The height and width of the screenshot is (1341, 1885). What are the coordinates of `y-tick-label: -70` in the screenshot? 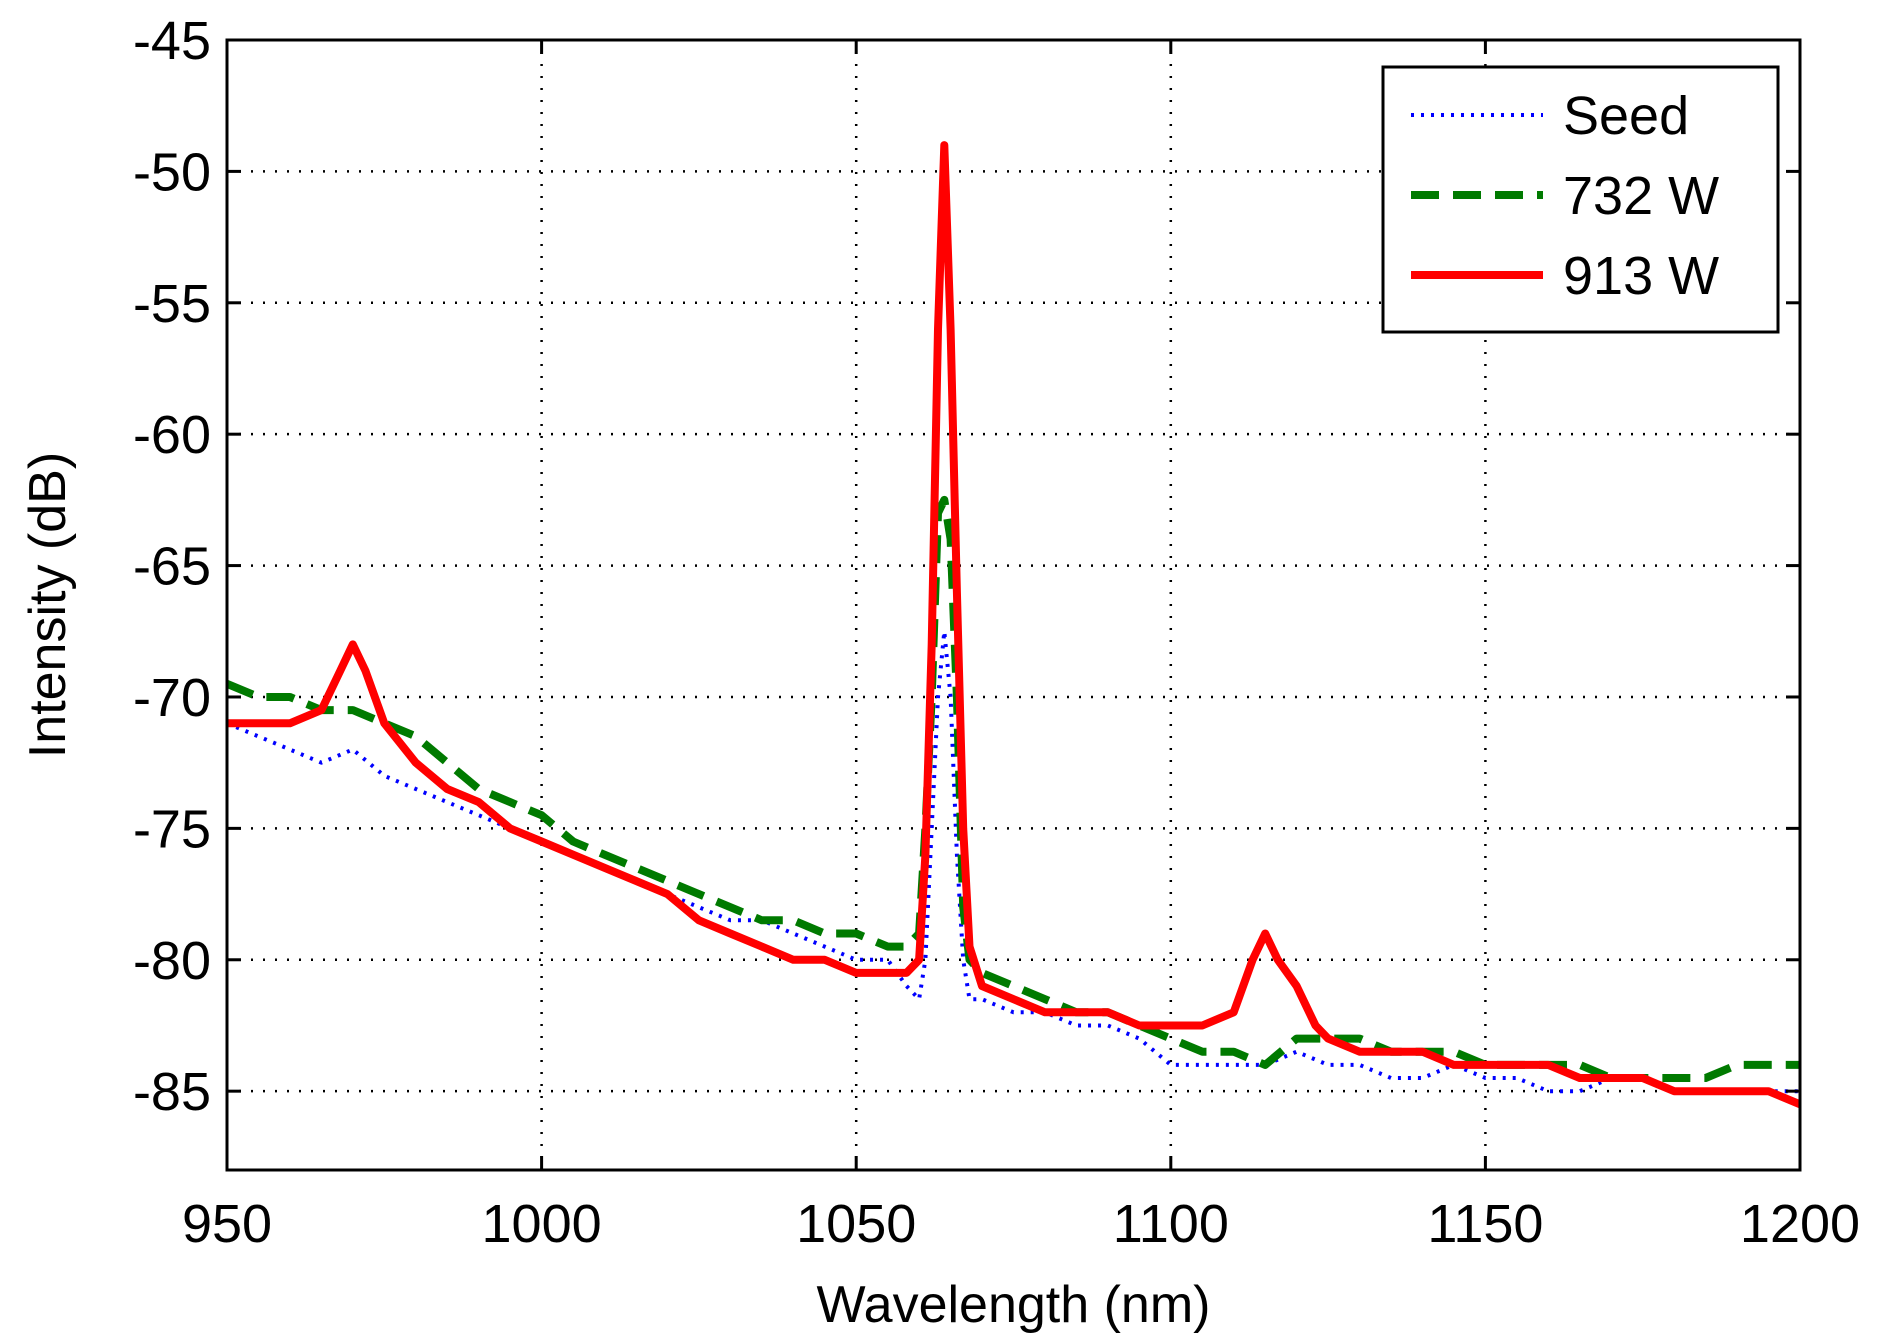 It's located at (172, 698).